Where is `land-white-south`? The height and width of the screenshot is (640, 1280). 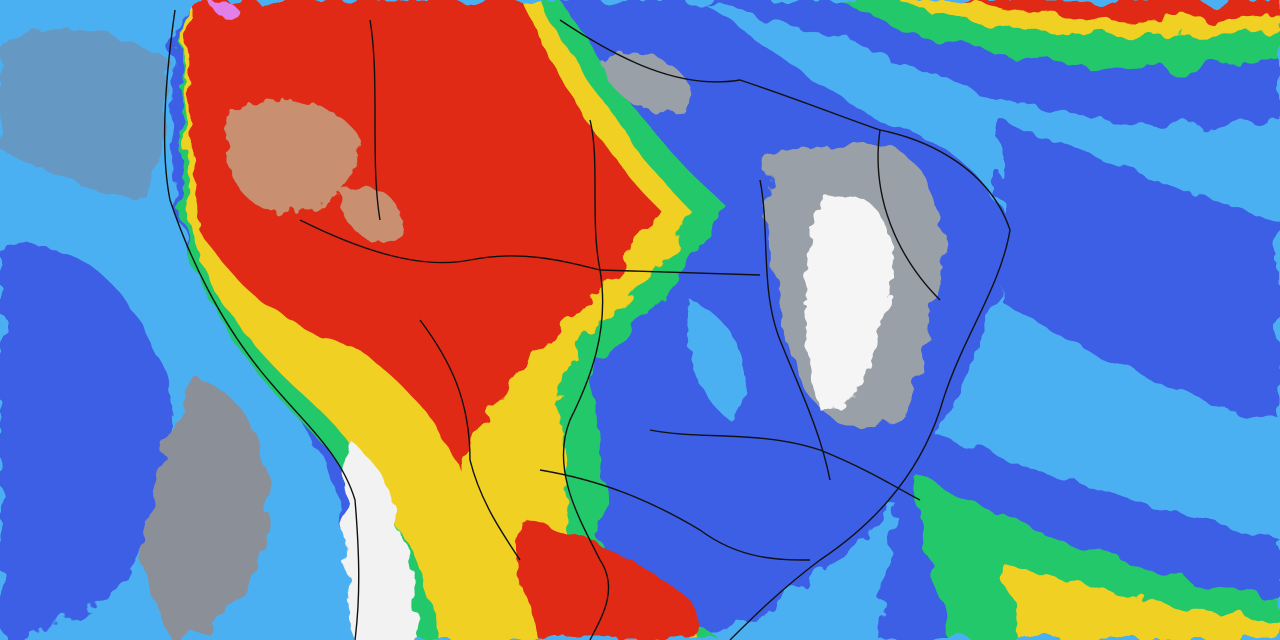
land-white-south is located at coordinates (382, 540).